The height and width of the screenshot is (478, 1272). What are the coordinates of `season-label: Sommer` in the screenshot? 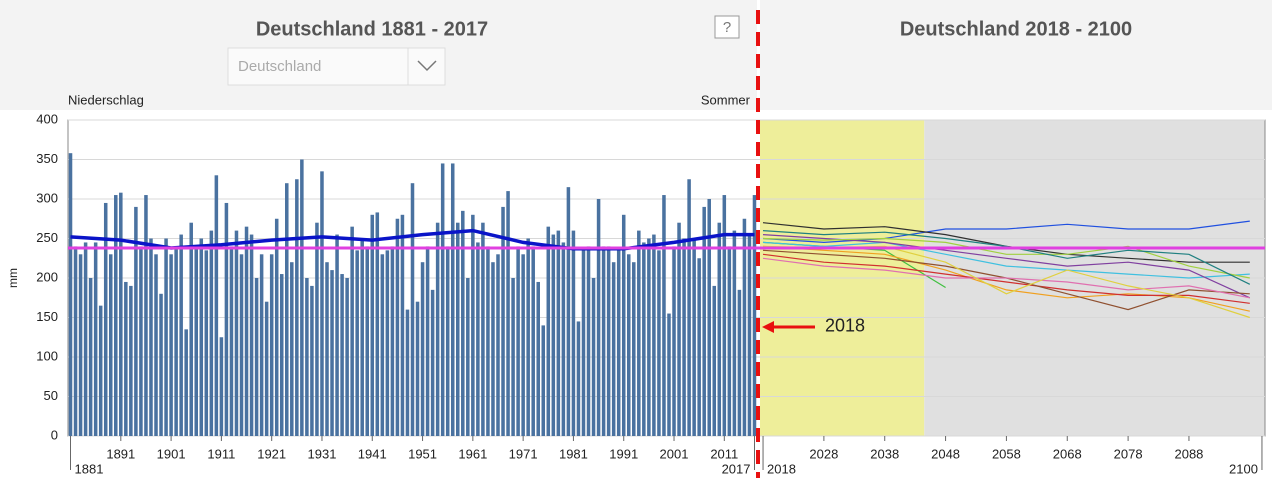 It's located at (726, 99).